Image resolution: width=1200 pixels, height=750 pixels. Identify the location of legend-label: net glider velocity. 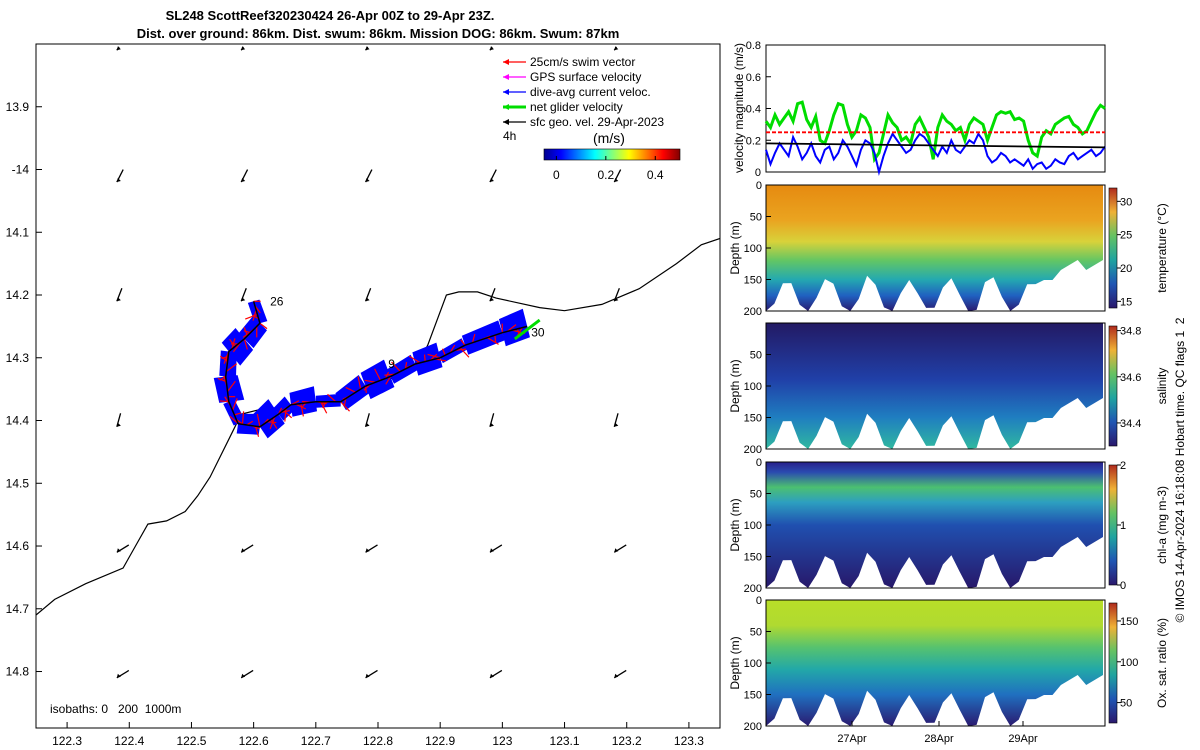
(576, 107).